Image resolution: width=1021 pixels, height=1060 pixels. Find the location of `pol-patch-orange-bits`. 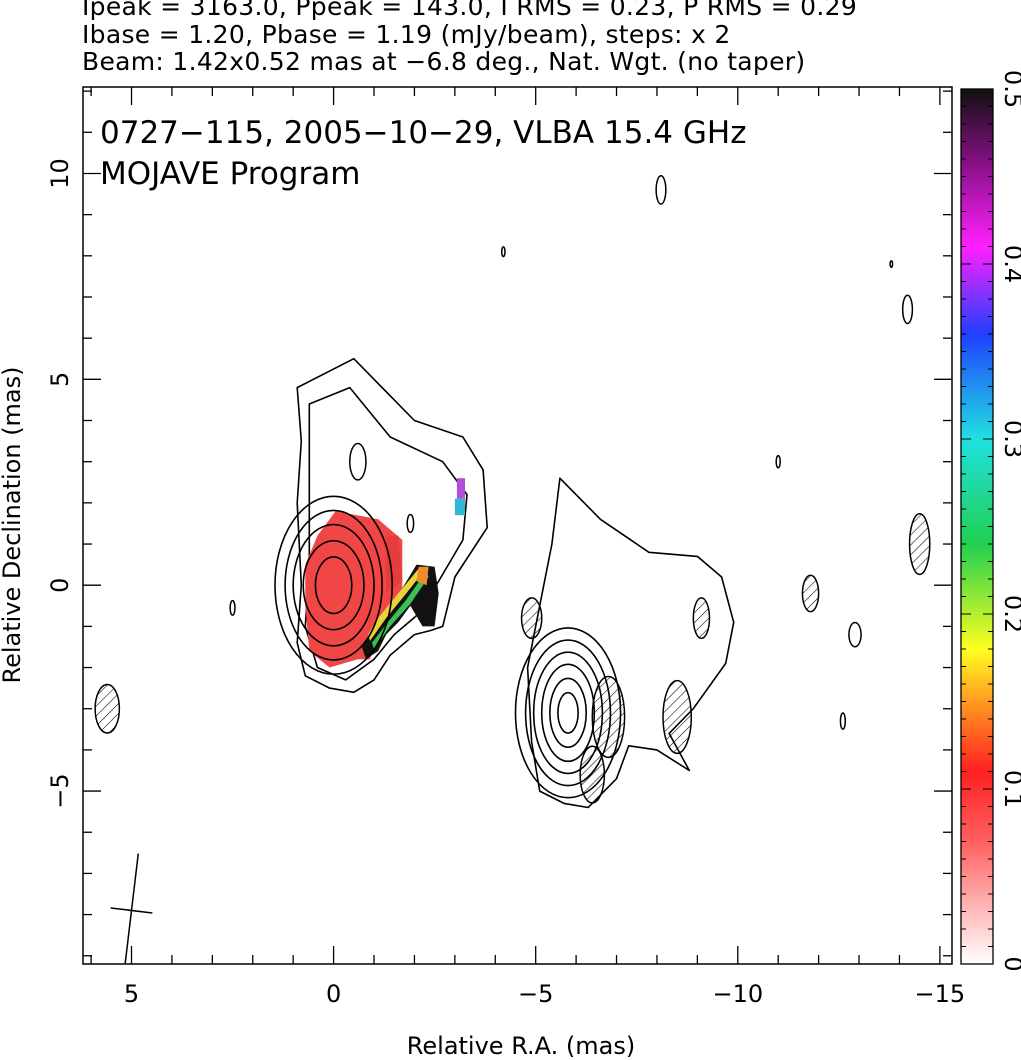

pol-patch-orange-bits is located at coordinates (422, 576).